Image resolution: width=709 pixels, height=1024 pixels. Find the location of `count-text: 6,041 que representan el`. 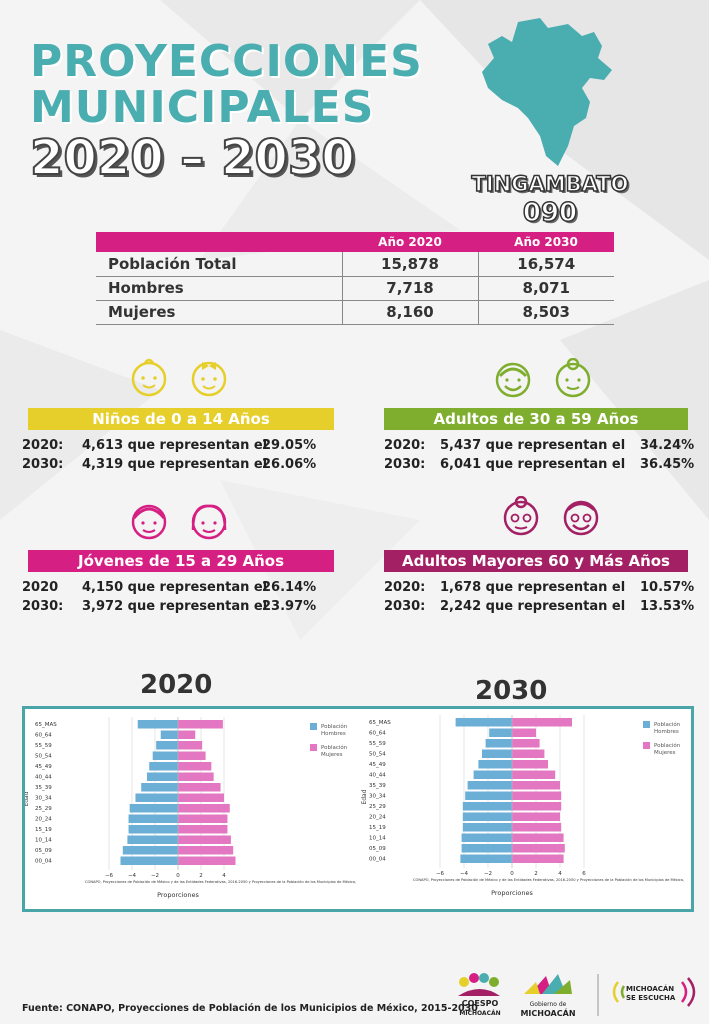

count-text: 6,041 que representan el is located at coordinates (533, 464).